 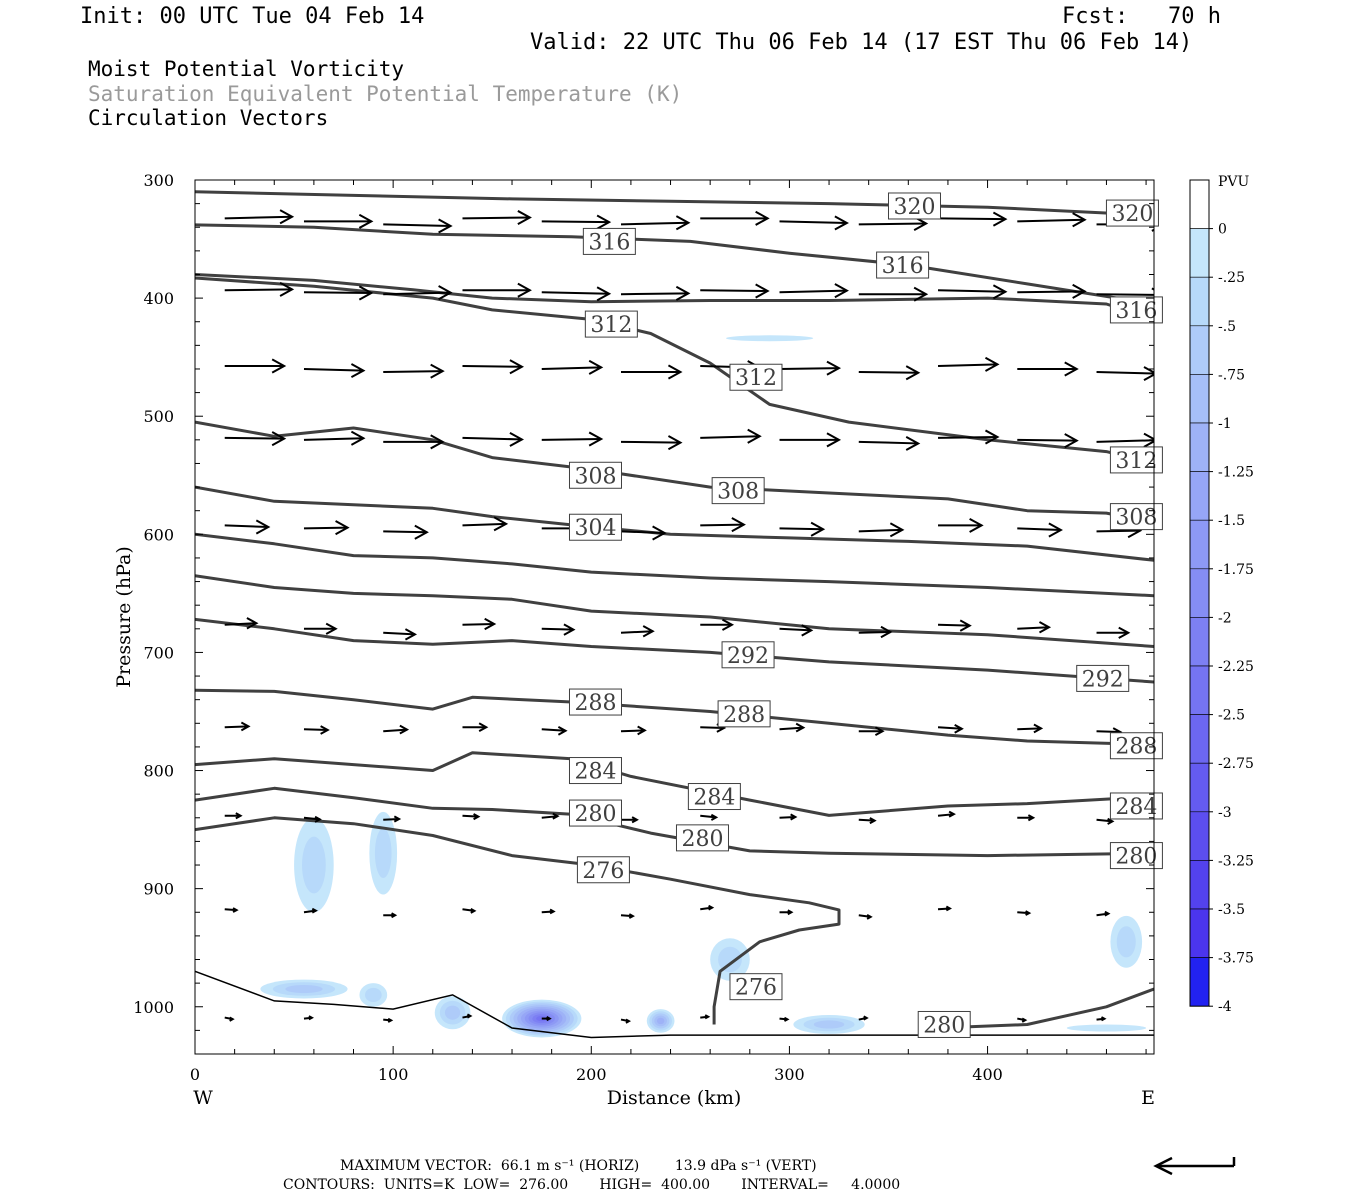 What do you see at coordinates (674, 1098) in the screenshot?
I see `x-axis-label: Distance (km)` at bounding box center [674, 1098].